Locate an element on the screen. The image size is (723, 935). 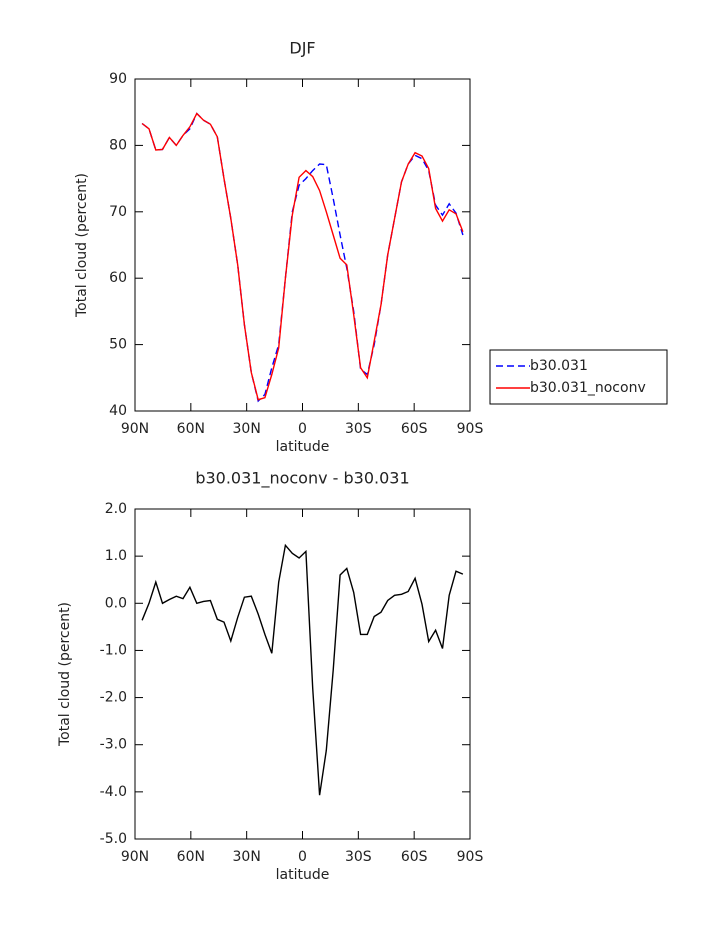
y-tick-label: -5.0 is located at coordinates (113, 839).